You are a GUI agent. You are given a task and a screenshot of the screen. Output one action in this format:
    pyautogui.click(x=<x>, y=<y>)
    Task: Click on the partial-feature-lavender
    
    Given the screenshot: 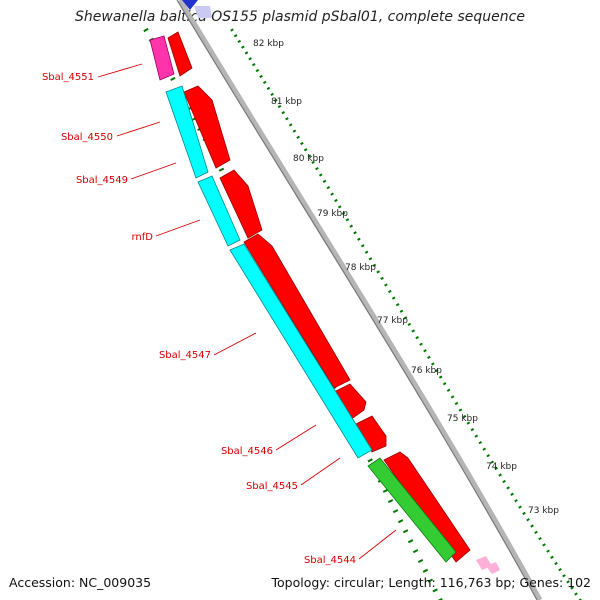 What is the action you would take?
    pyautogui.click(x=203, y=12)
    